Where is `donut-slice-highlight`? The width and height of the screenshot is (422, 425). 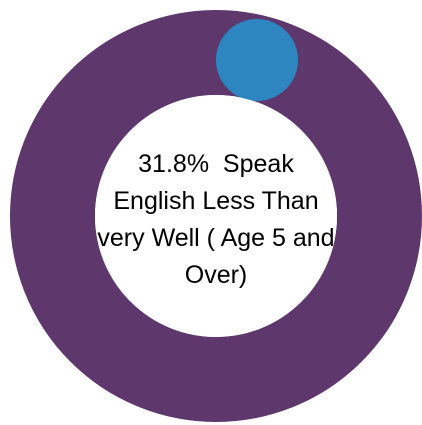
donut-slice-highlight is located at coordinates (257, 60).